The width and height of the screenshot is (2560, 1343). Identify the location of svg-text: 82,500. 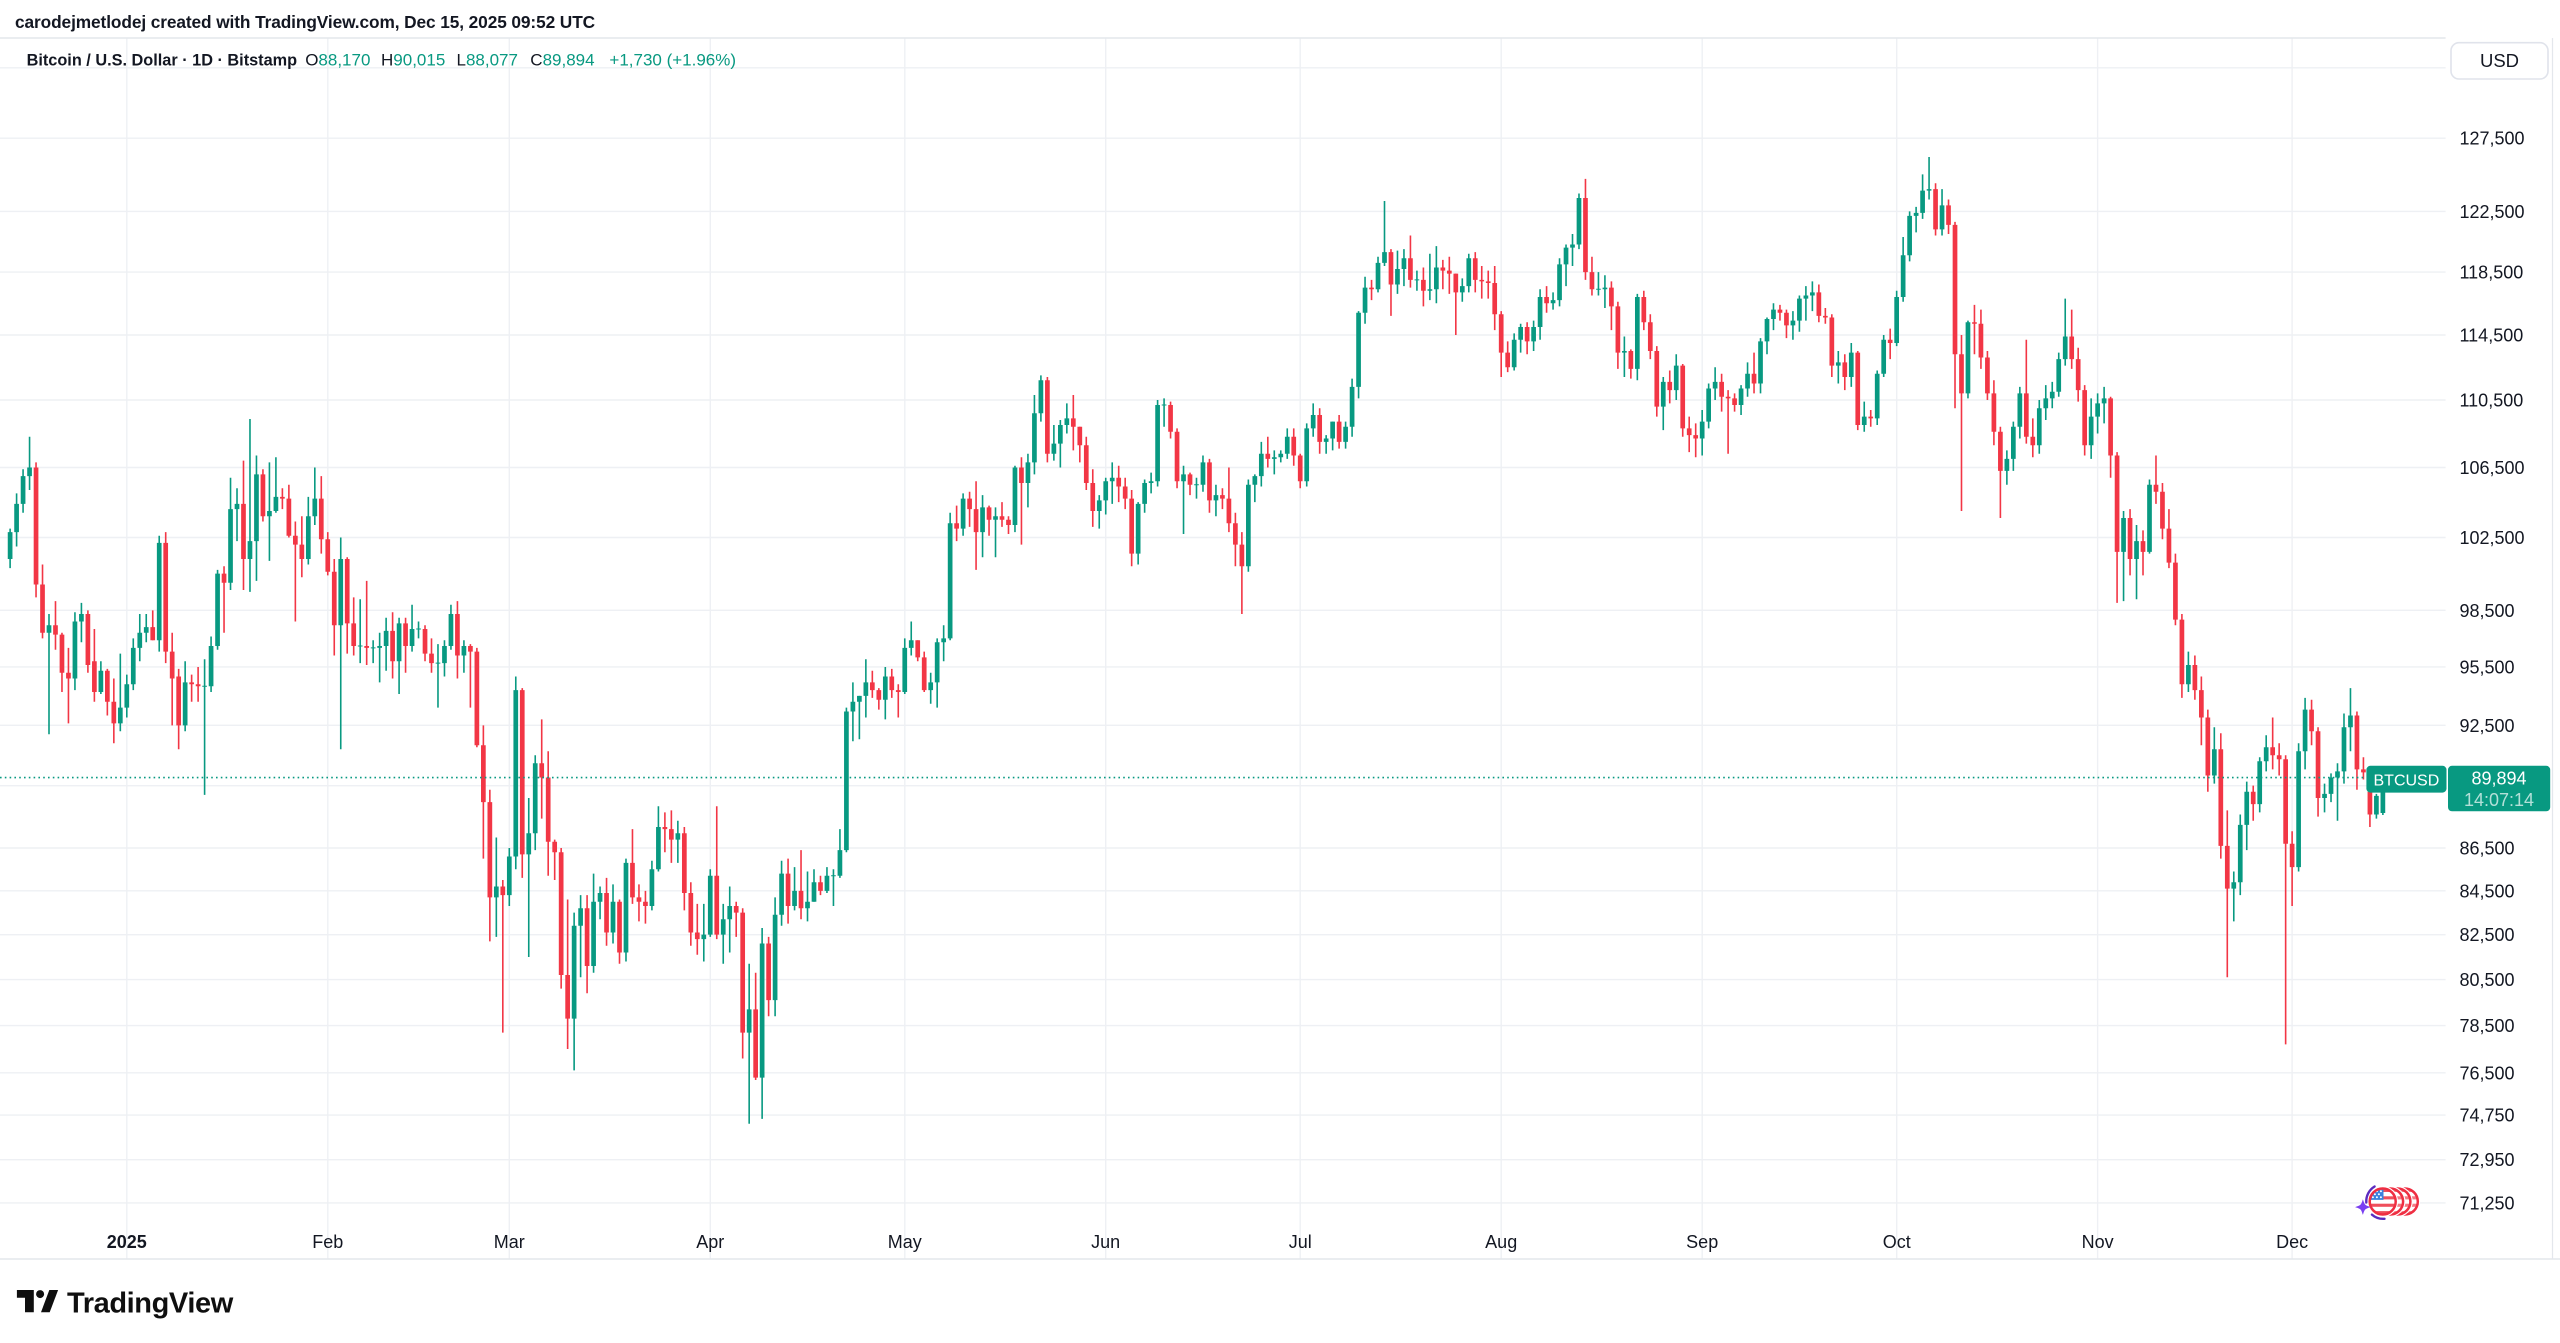
(2487, 935).